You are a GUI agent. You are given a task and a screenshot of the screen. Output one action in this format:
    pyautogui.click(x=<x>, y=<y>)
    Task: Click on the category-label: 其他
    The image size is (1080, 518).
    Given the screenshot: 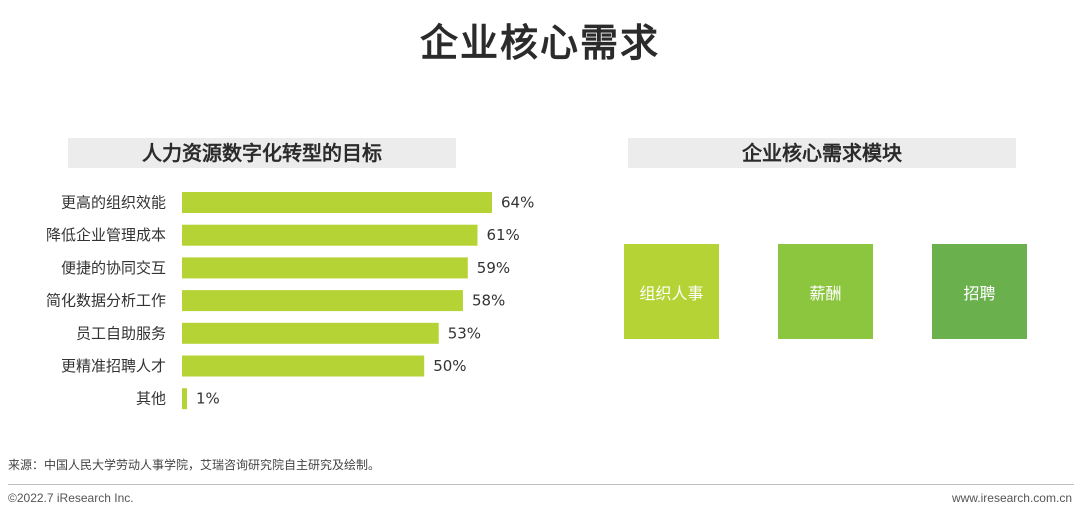 What is the action you would take?
    pyautogui.click(x=151, y=399)
    